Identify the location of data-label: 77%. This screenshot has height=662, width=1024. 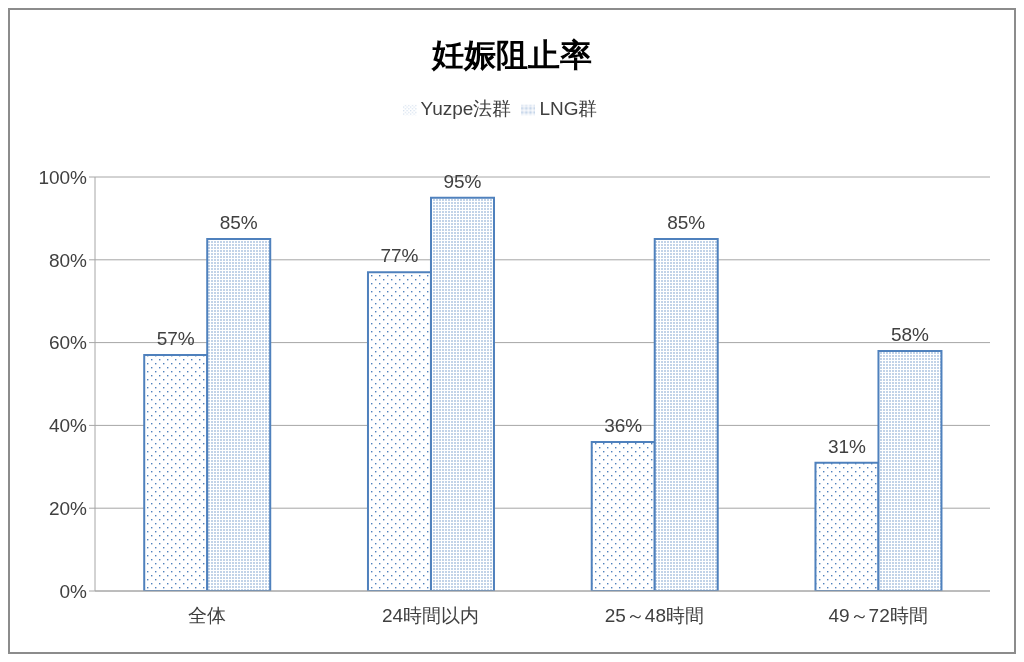
(399, 256).